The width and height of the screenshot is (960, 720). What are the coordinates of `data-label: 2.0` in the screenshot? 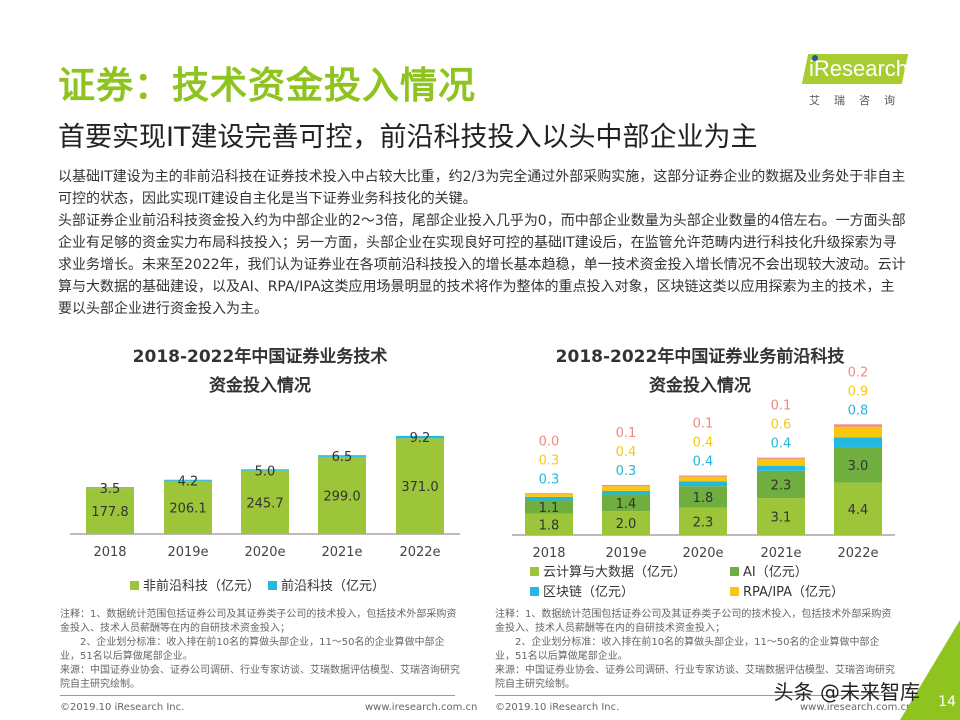 It's located at (626, 524).